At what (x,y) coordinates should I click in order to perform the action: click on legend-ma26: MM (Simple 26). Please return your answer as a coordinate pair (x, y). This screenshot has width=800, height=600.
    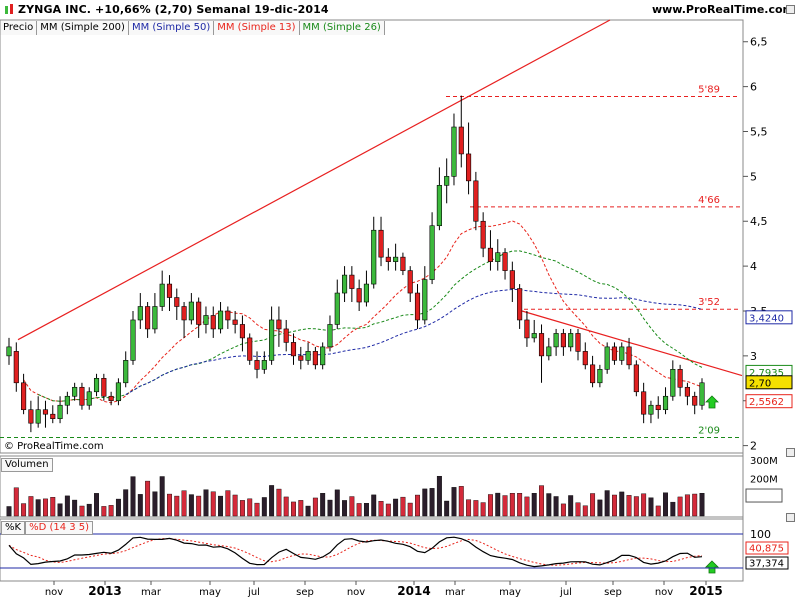
    Looking at the image, I should click on (342, 28).